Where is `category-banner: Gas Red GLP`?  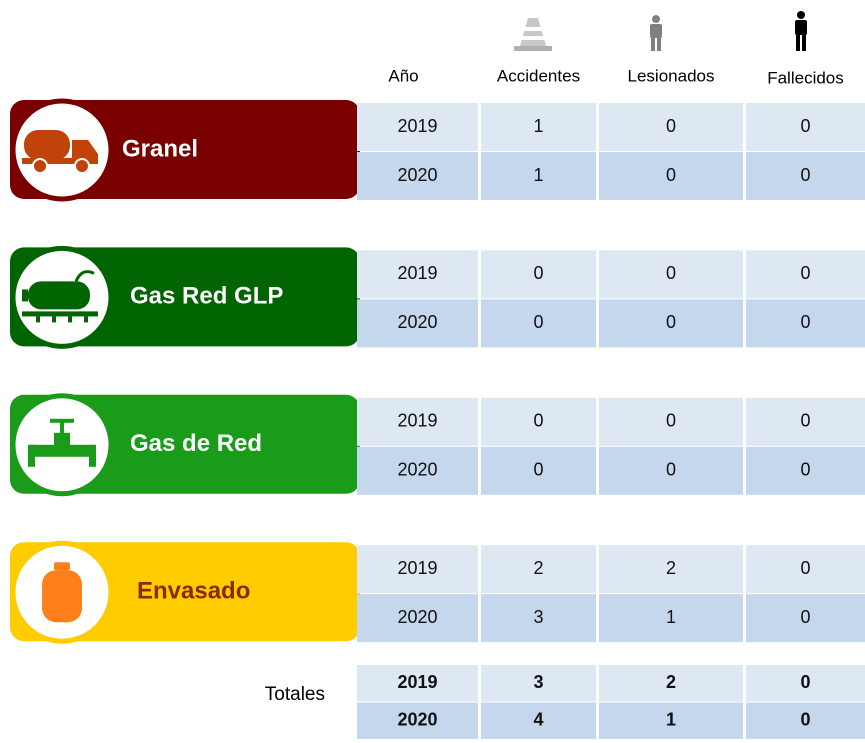
category-banner: Gas Red GLP is located at coordinates (185, 297).